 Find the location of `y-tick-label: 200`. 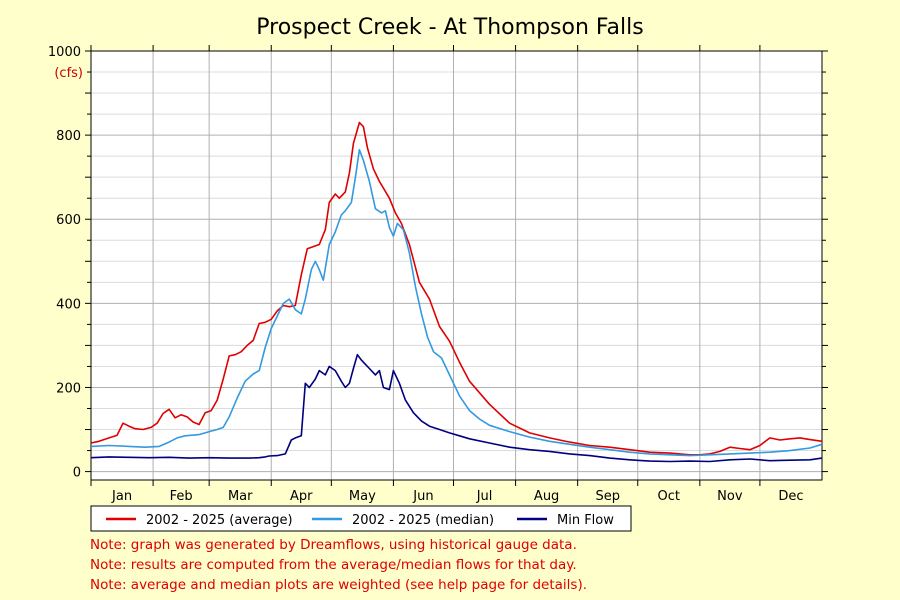

y-tick-label: 200 is located at coordinates (68, 388).